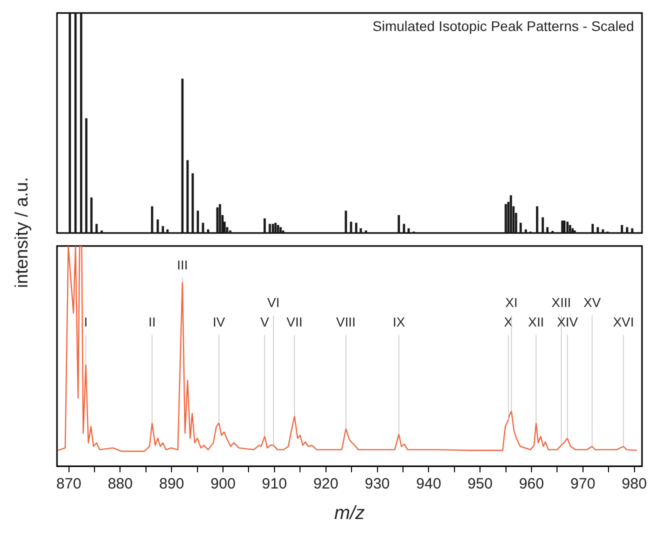 This screenshot has width=650, height=533. I want to click on annotation: V, so click(265, 322).